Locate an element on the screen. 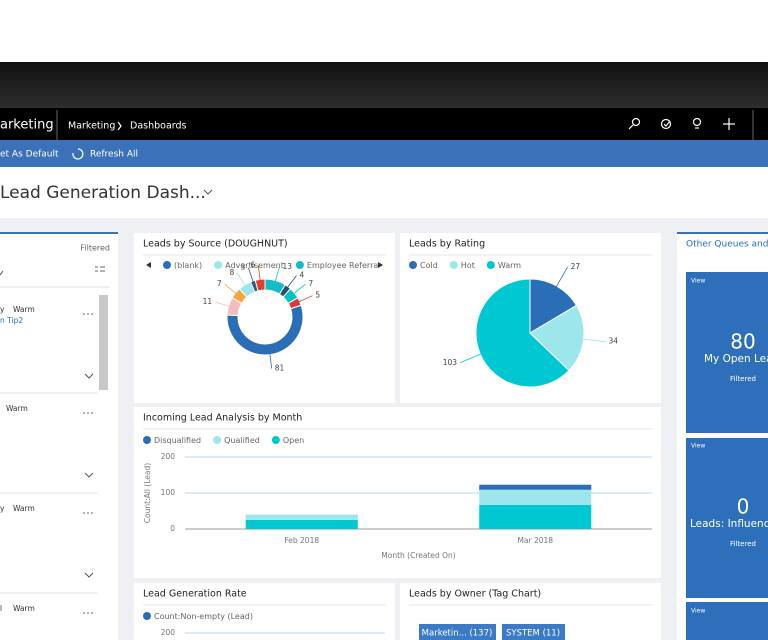  stream-panel is located at coordinates (59, 436).